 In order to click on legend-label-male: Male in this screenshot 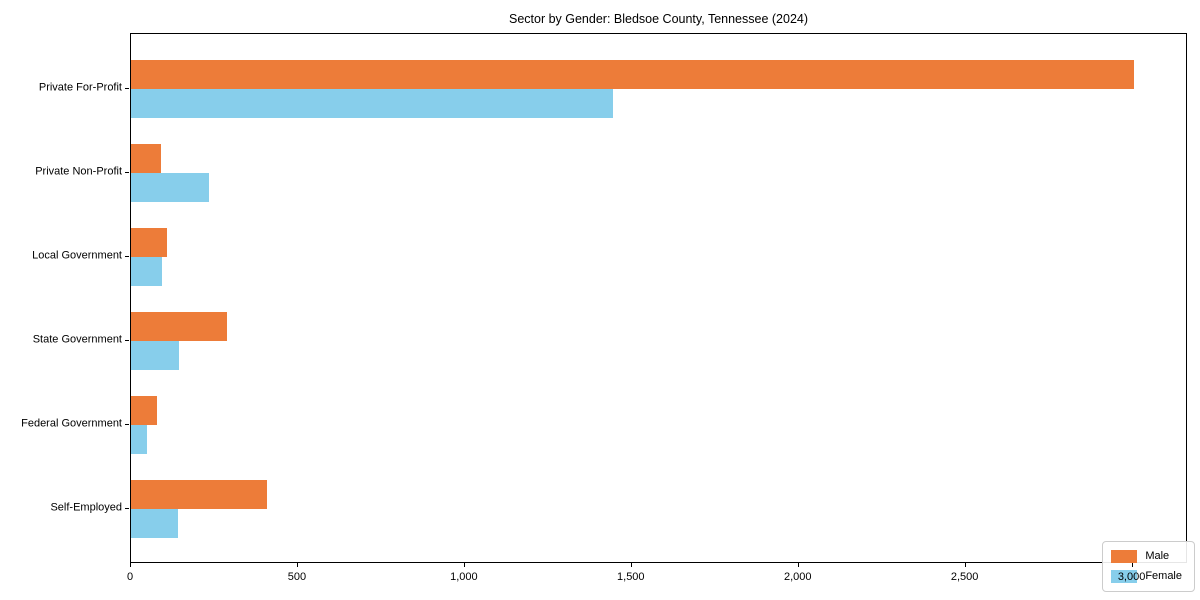, I will do `click(1157, 556)`.